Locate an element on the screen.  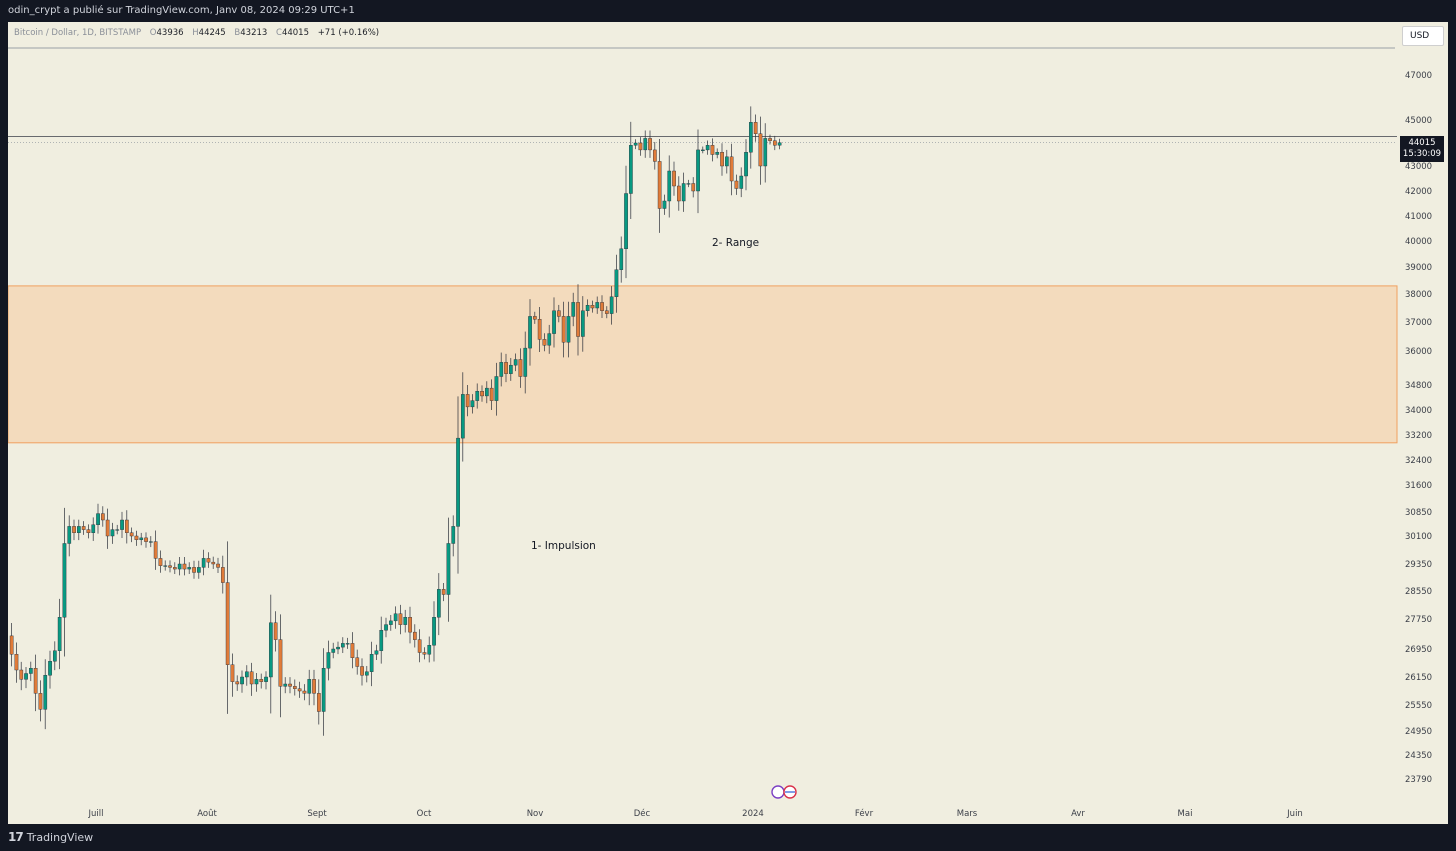
close-value: 44015 is located at coordinates (295, 33).